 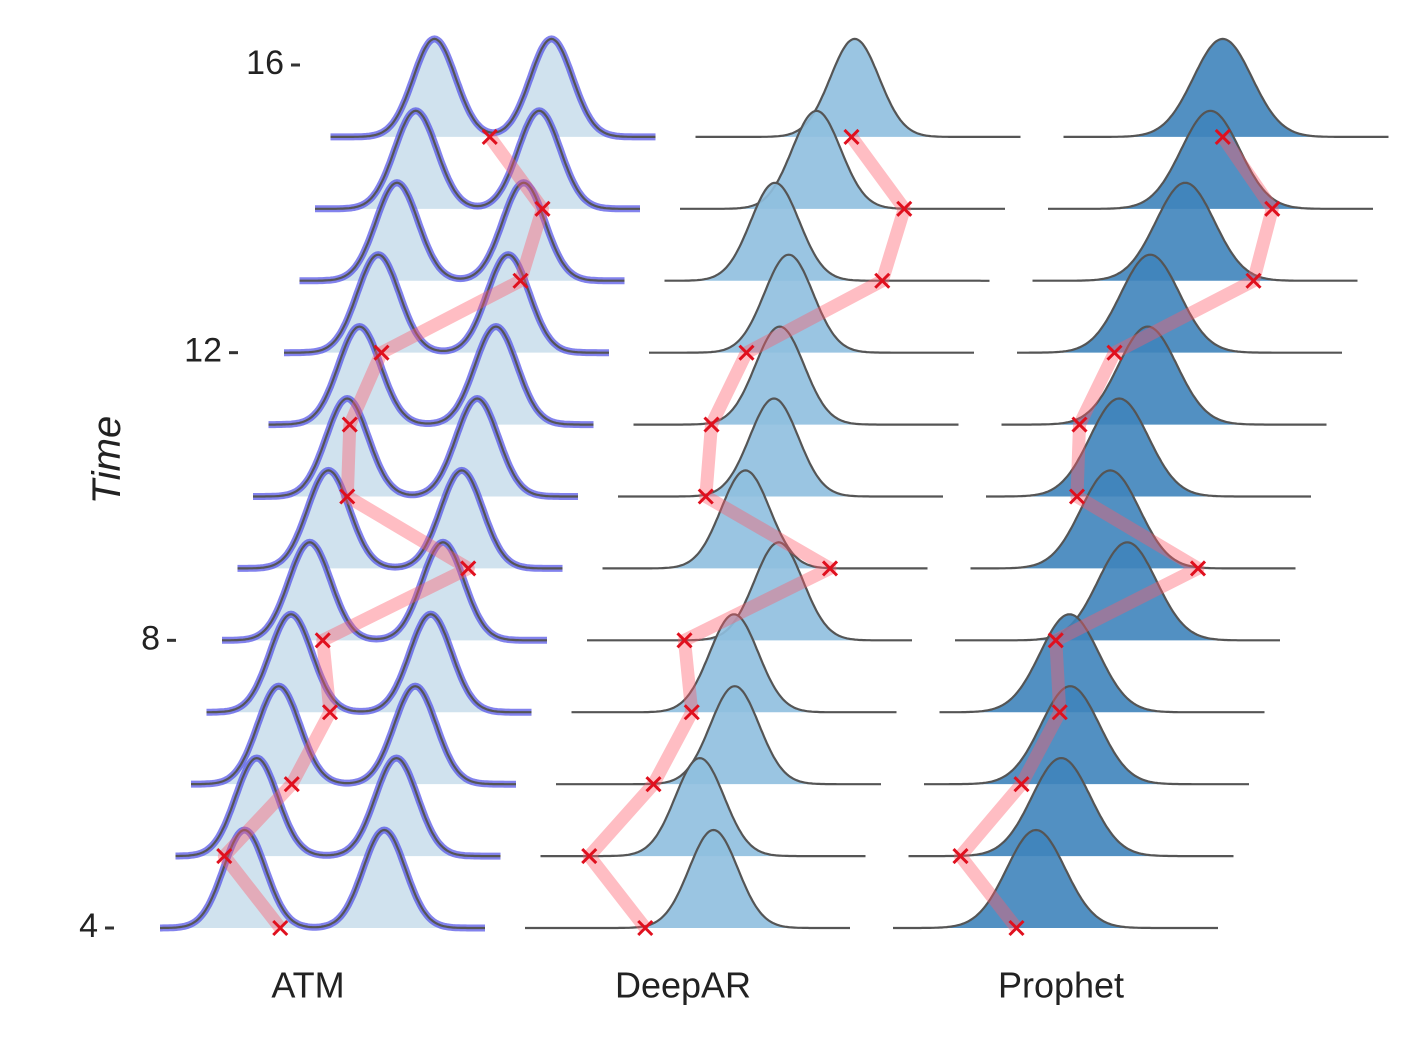 I want to click on y-tick-label: 12, so click(x=203, y=351).